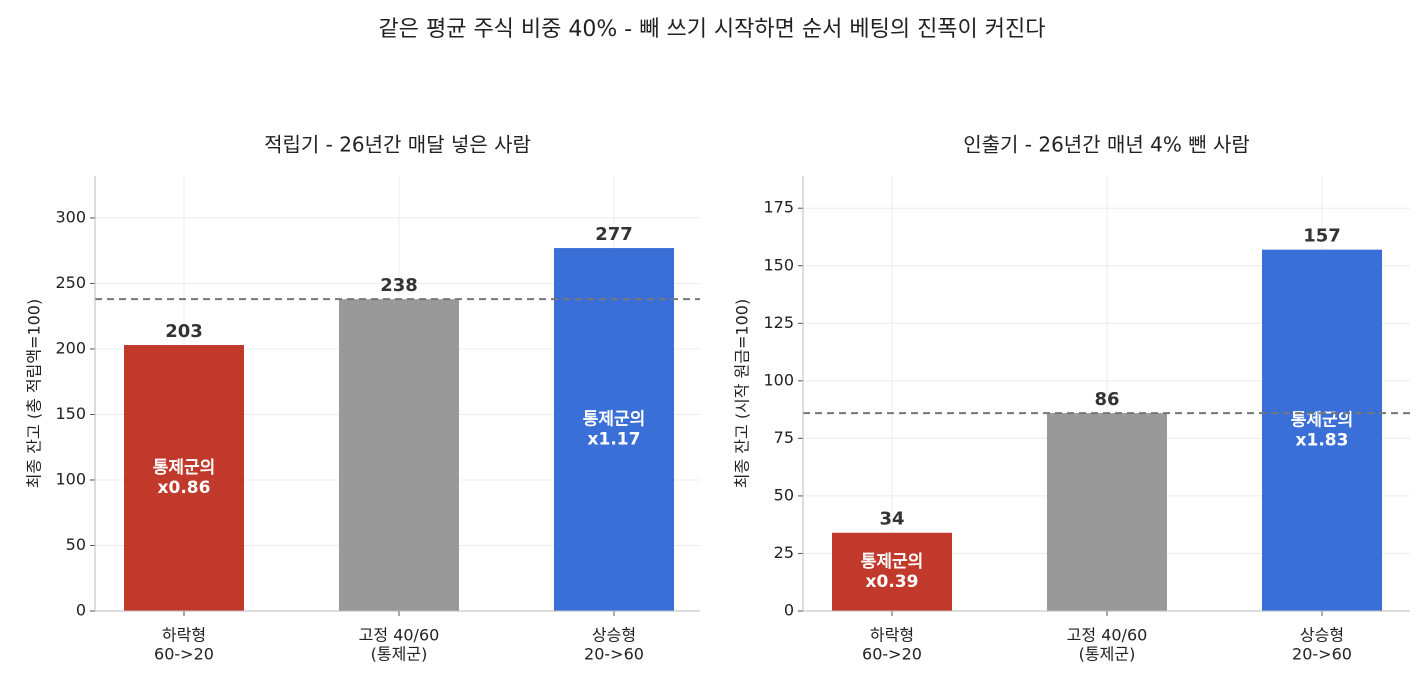 The image size is (1425, 683). What do you see at coordinates (34, 393) in the screenshot?
I see `y-axis-label: 최종 잔고 (총 적립액=100)` at bounding box center [34, 393].